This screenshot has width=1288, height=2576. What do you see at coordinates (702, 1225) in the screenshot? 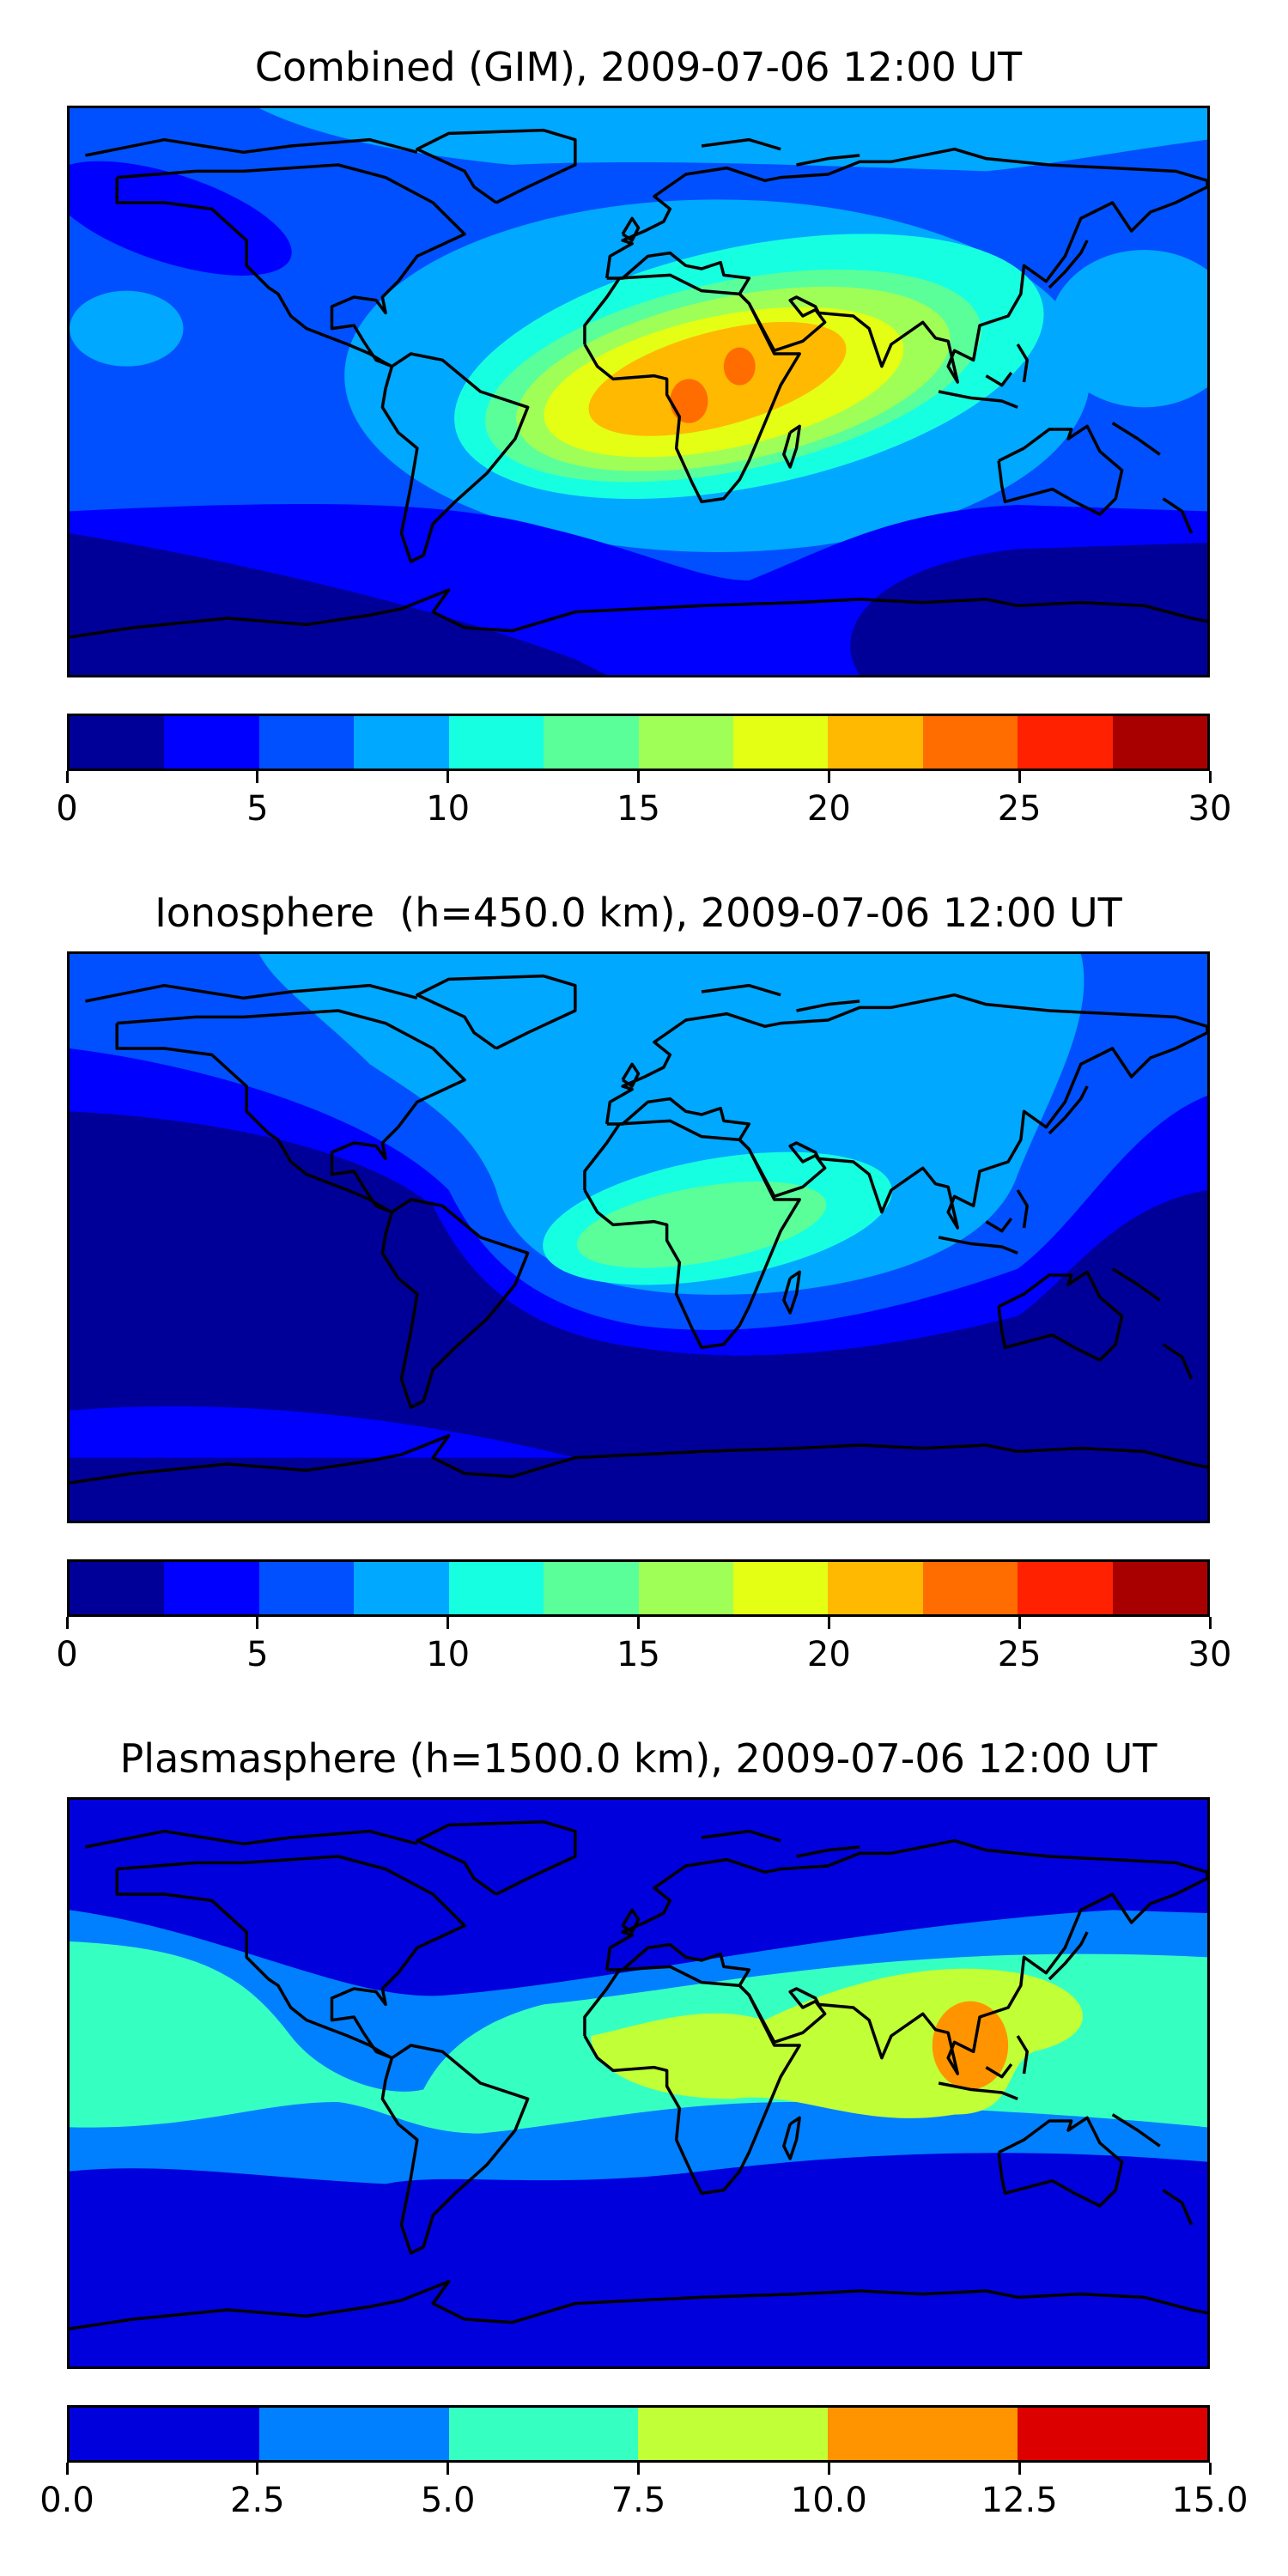
I see `contour-level-12.5-15` at bounding box center [702, 1225].